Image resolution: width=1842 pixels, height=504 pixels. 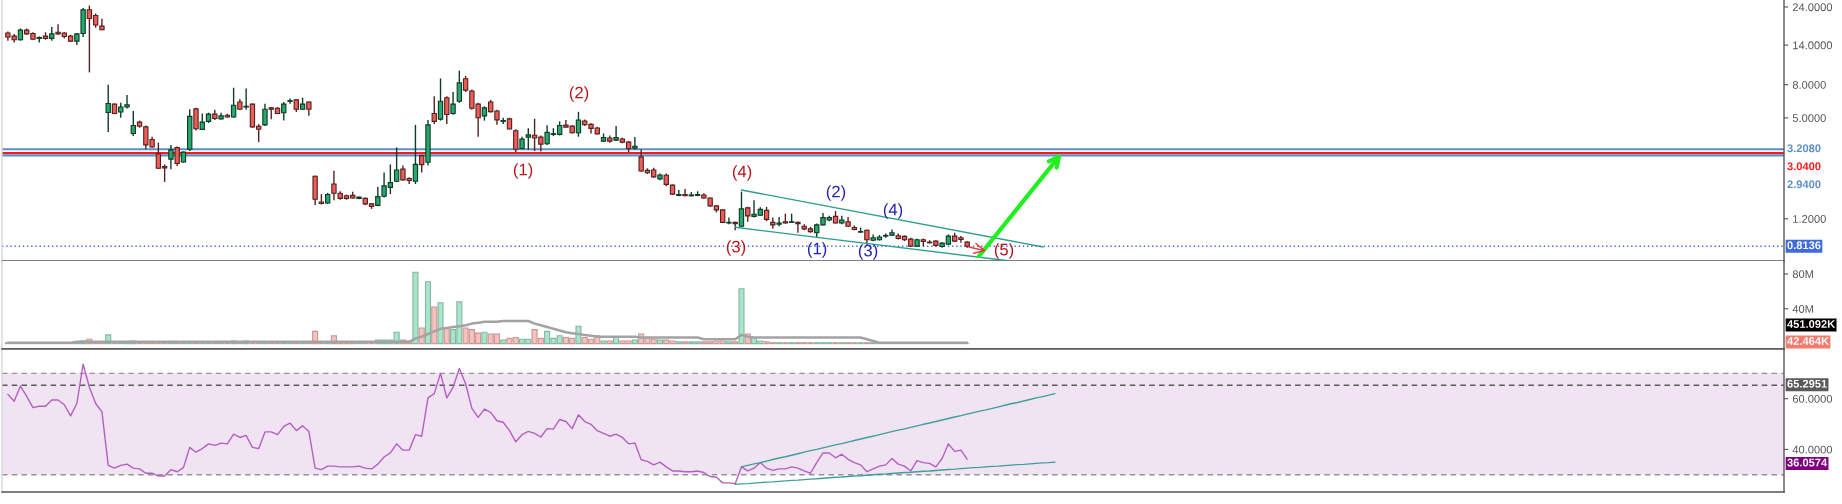 What do you see at coordinates (1809, 118) in the screenshot?
I see `y-tick-label: 5.0000` at bounding box center [1809, 118].